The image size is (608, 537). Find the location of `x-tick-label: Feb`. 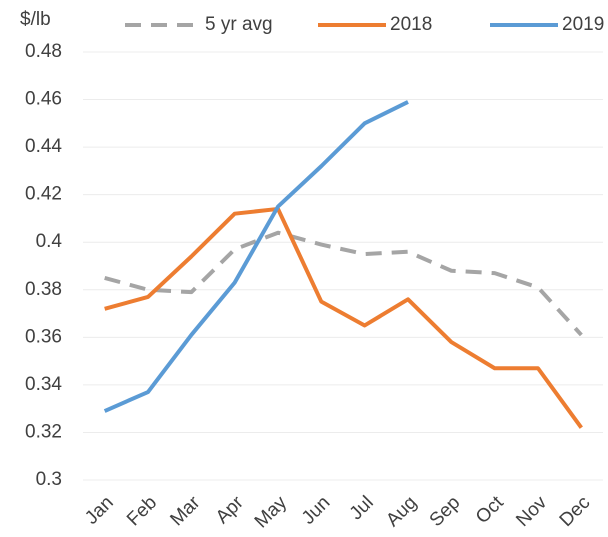

x-tick-label: Feb is located at coordinates (142, 511).